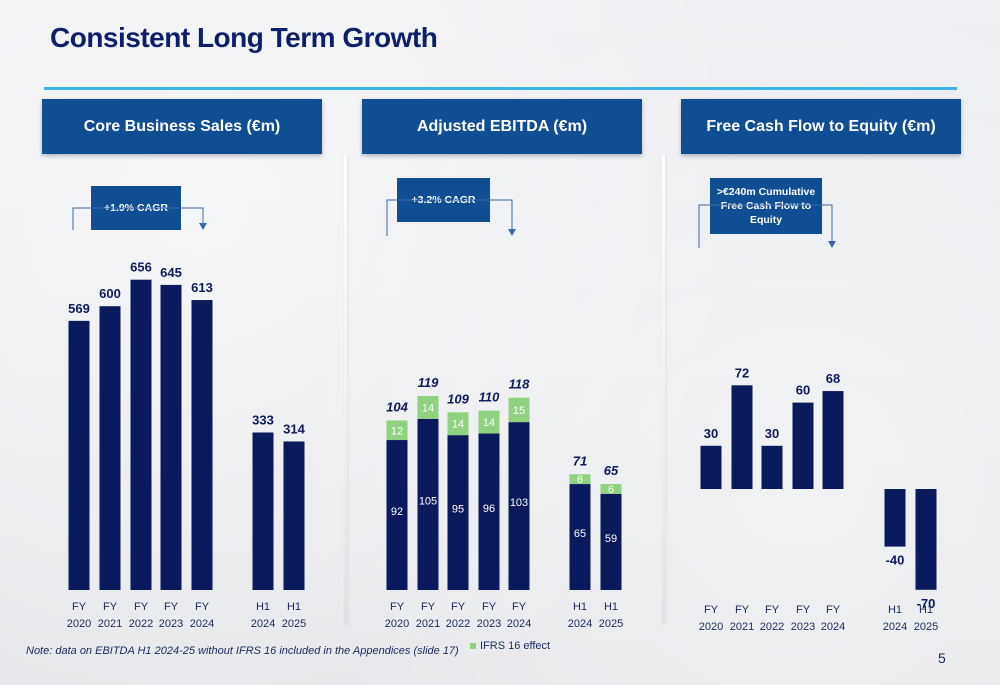 This screenshot has height=685, width=1000. I want to click on page-number: 5, so click(942, 658).